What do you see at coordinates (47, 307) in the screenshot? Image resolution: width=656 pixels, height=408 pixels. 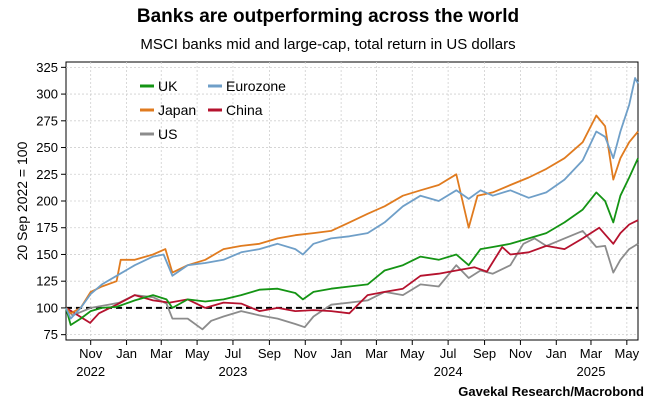 I see `y-tick-label: 100` at bounding box center [47, 307].